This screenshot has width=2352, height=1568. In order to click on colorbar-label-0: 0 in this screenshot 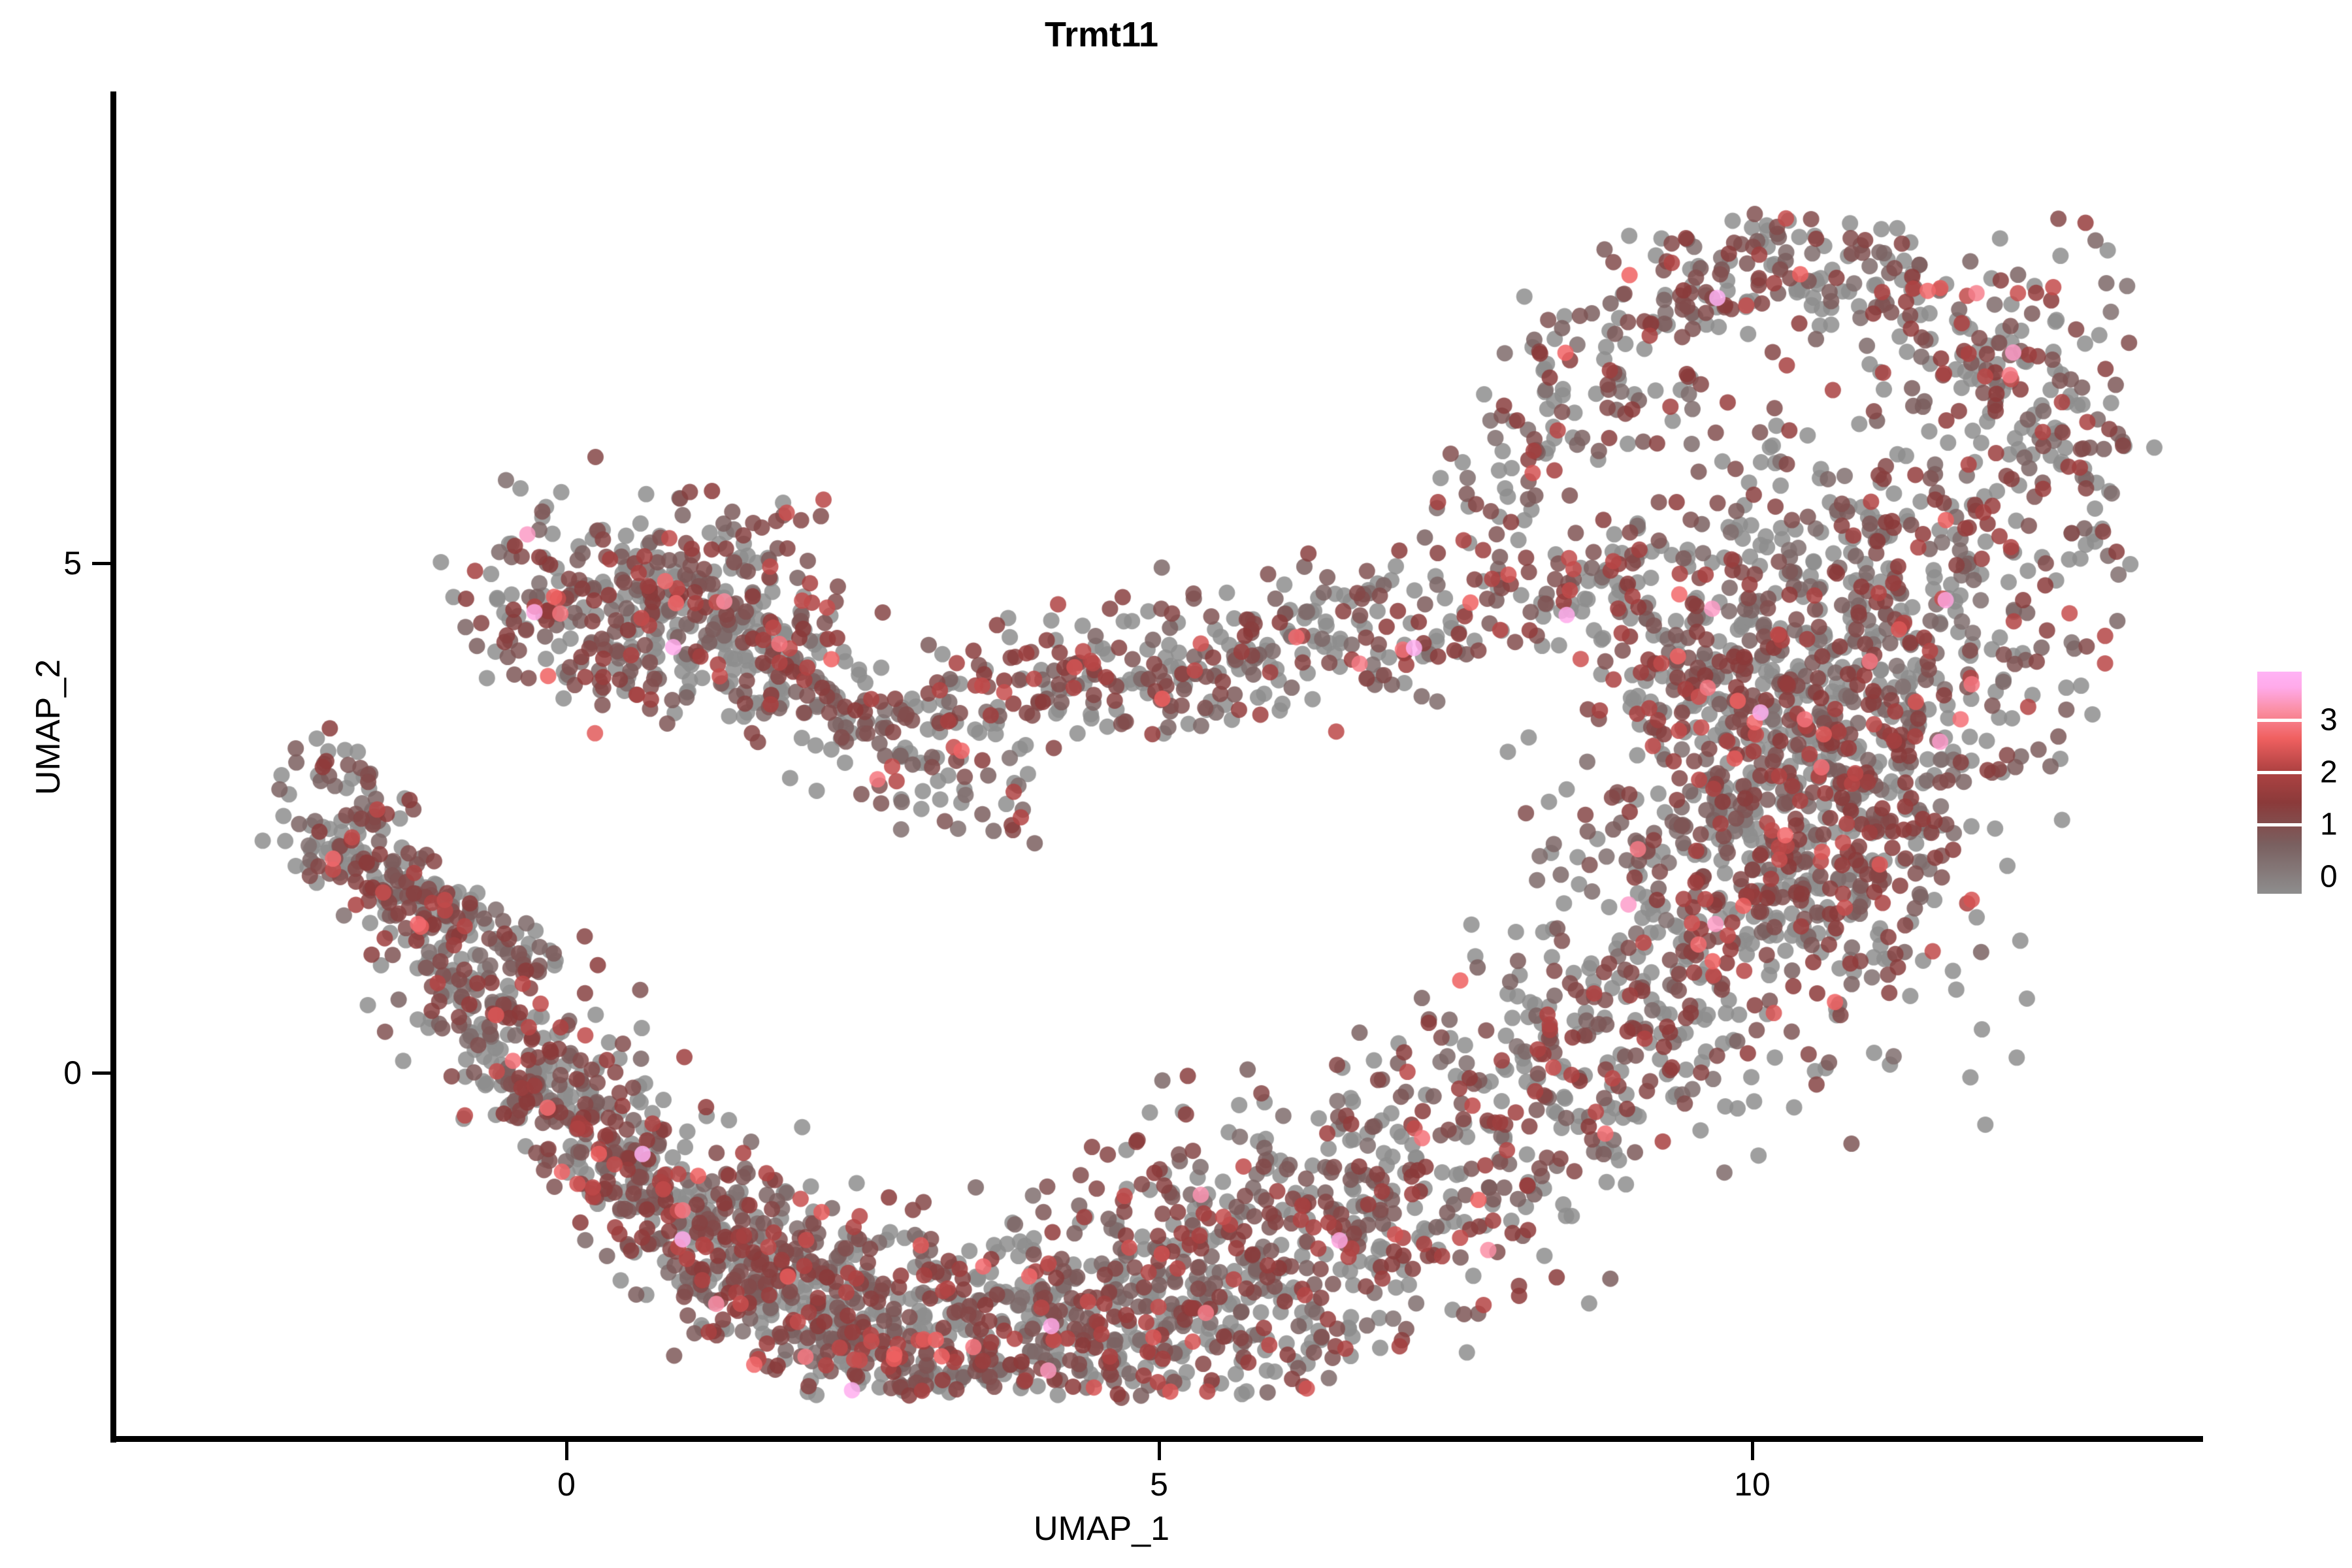, I will do `click(2329, 876)`.